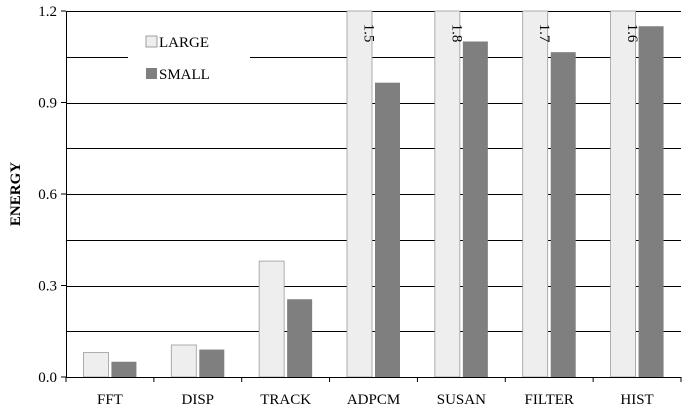  I want to click on legend-label-large: LARGE, so click(184, 43).